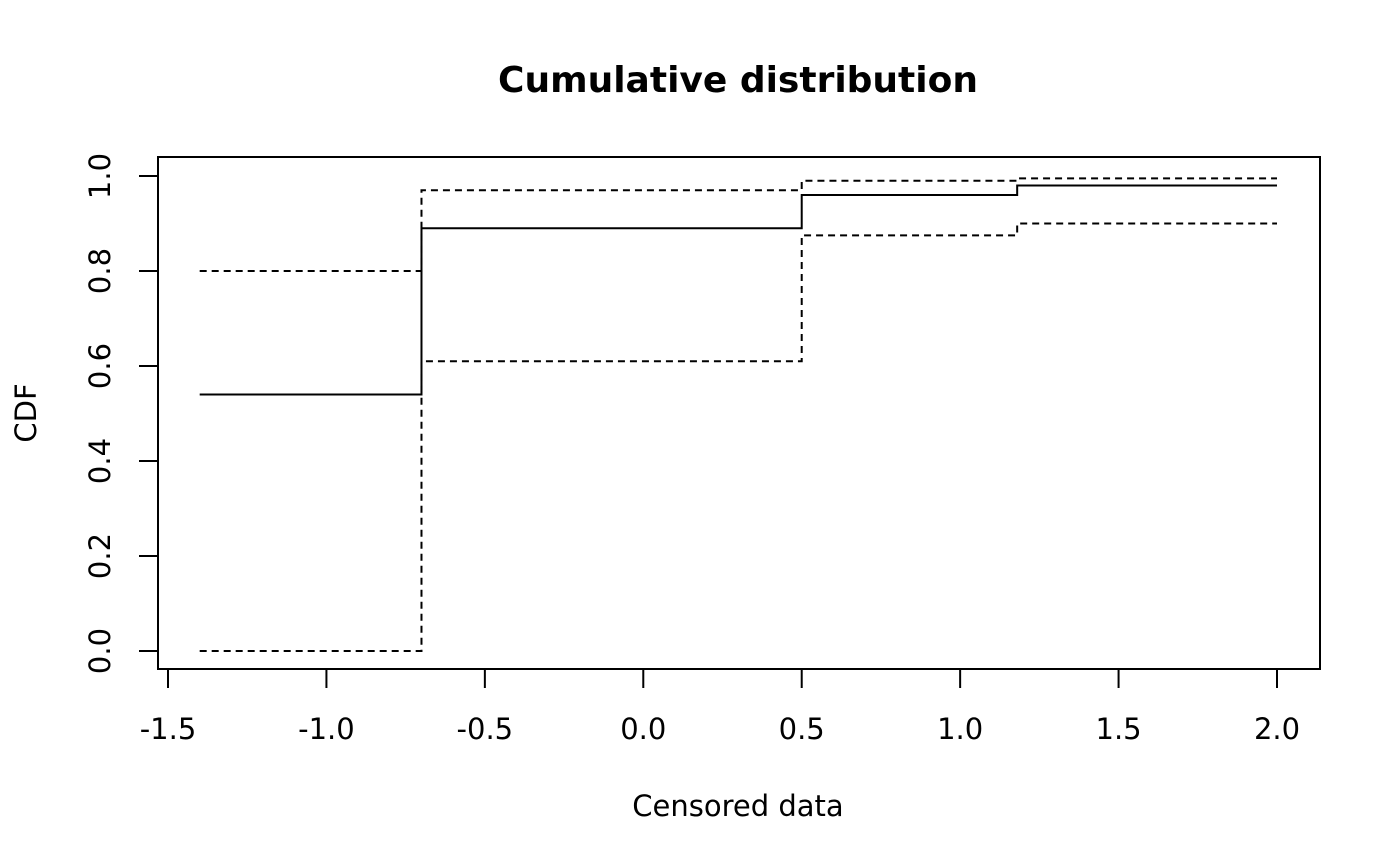  I want to click on x-tick-label: -0.5, so click(485, 729).